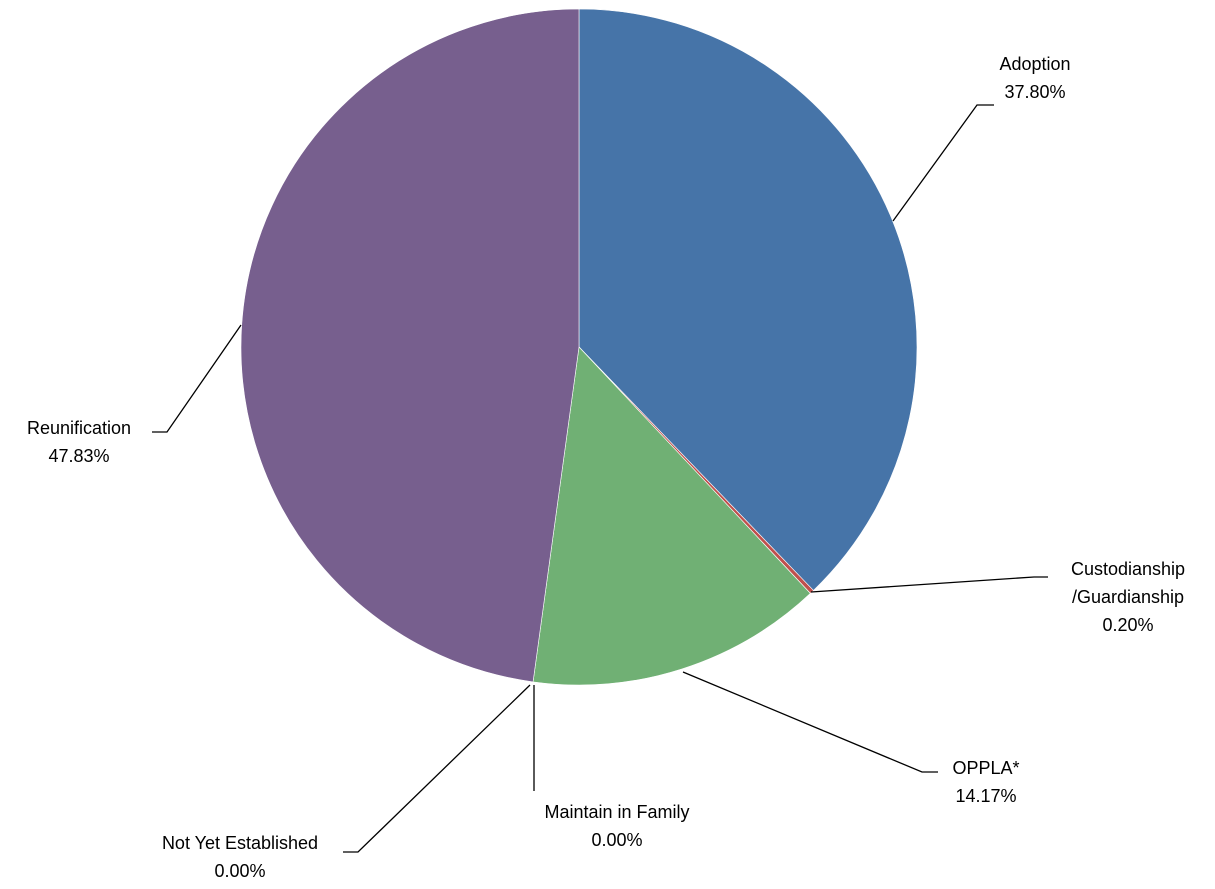  Describe the element at coordinates (985, 768) in the screenshot. I see `slice-label-2-line-0: OPPLA*` at that location.